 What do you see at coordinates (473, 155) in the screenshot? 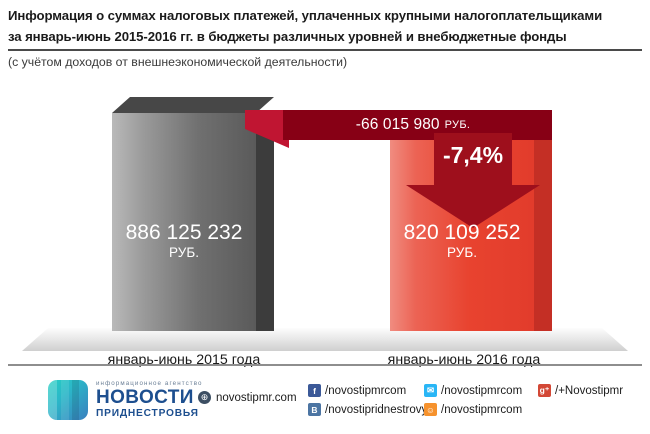
I see `percent-change-label: -7,4%` at bounding box center [473, 155].